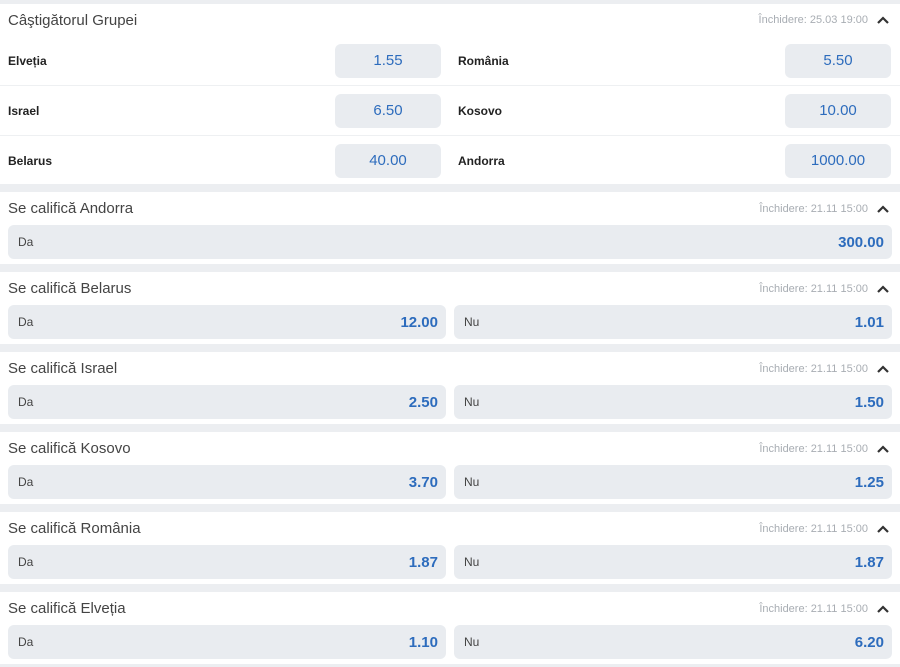 The image size is (900, 667). What do you see at coordinates (63, 368) in the screenshot?
I see `market-title: Se califică Israel` at bounding box center [63, 368].